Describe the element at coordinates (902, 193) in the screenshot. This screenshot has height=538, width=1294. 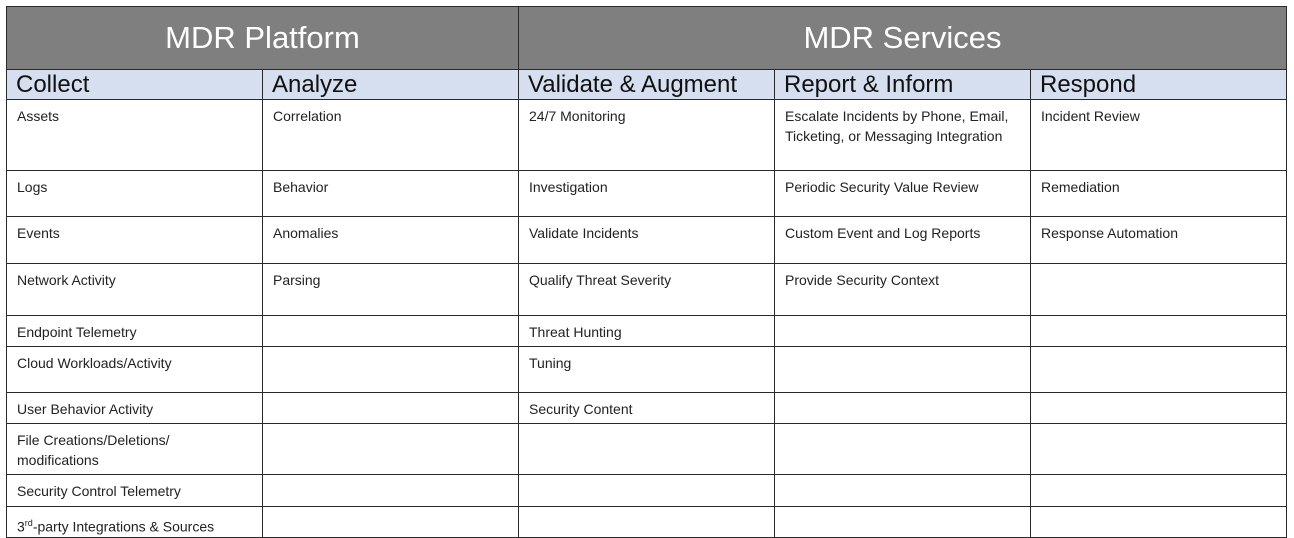
I see `table-cell: Periodic Security Value Review` at that location.